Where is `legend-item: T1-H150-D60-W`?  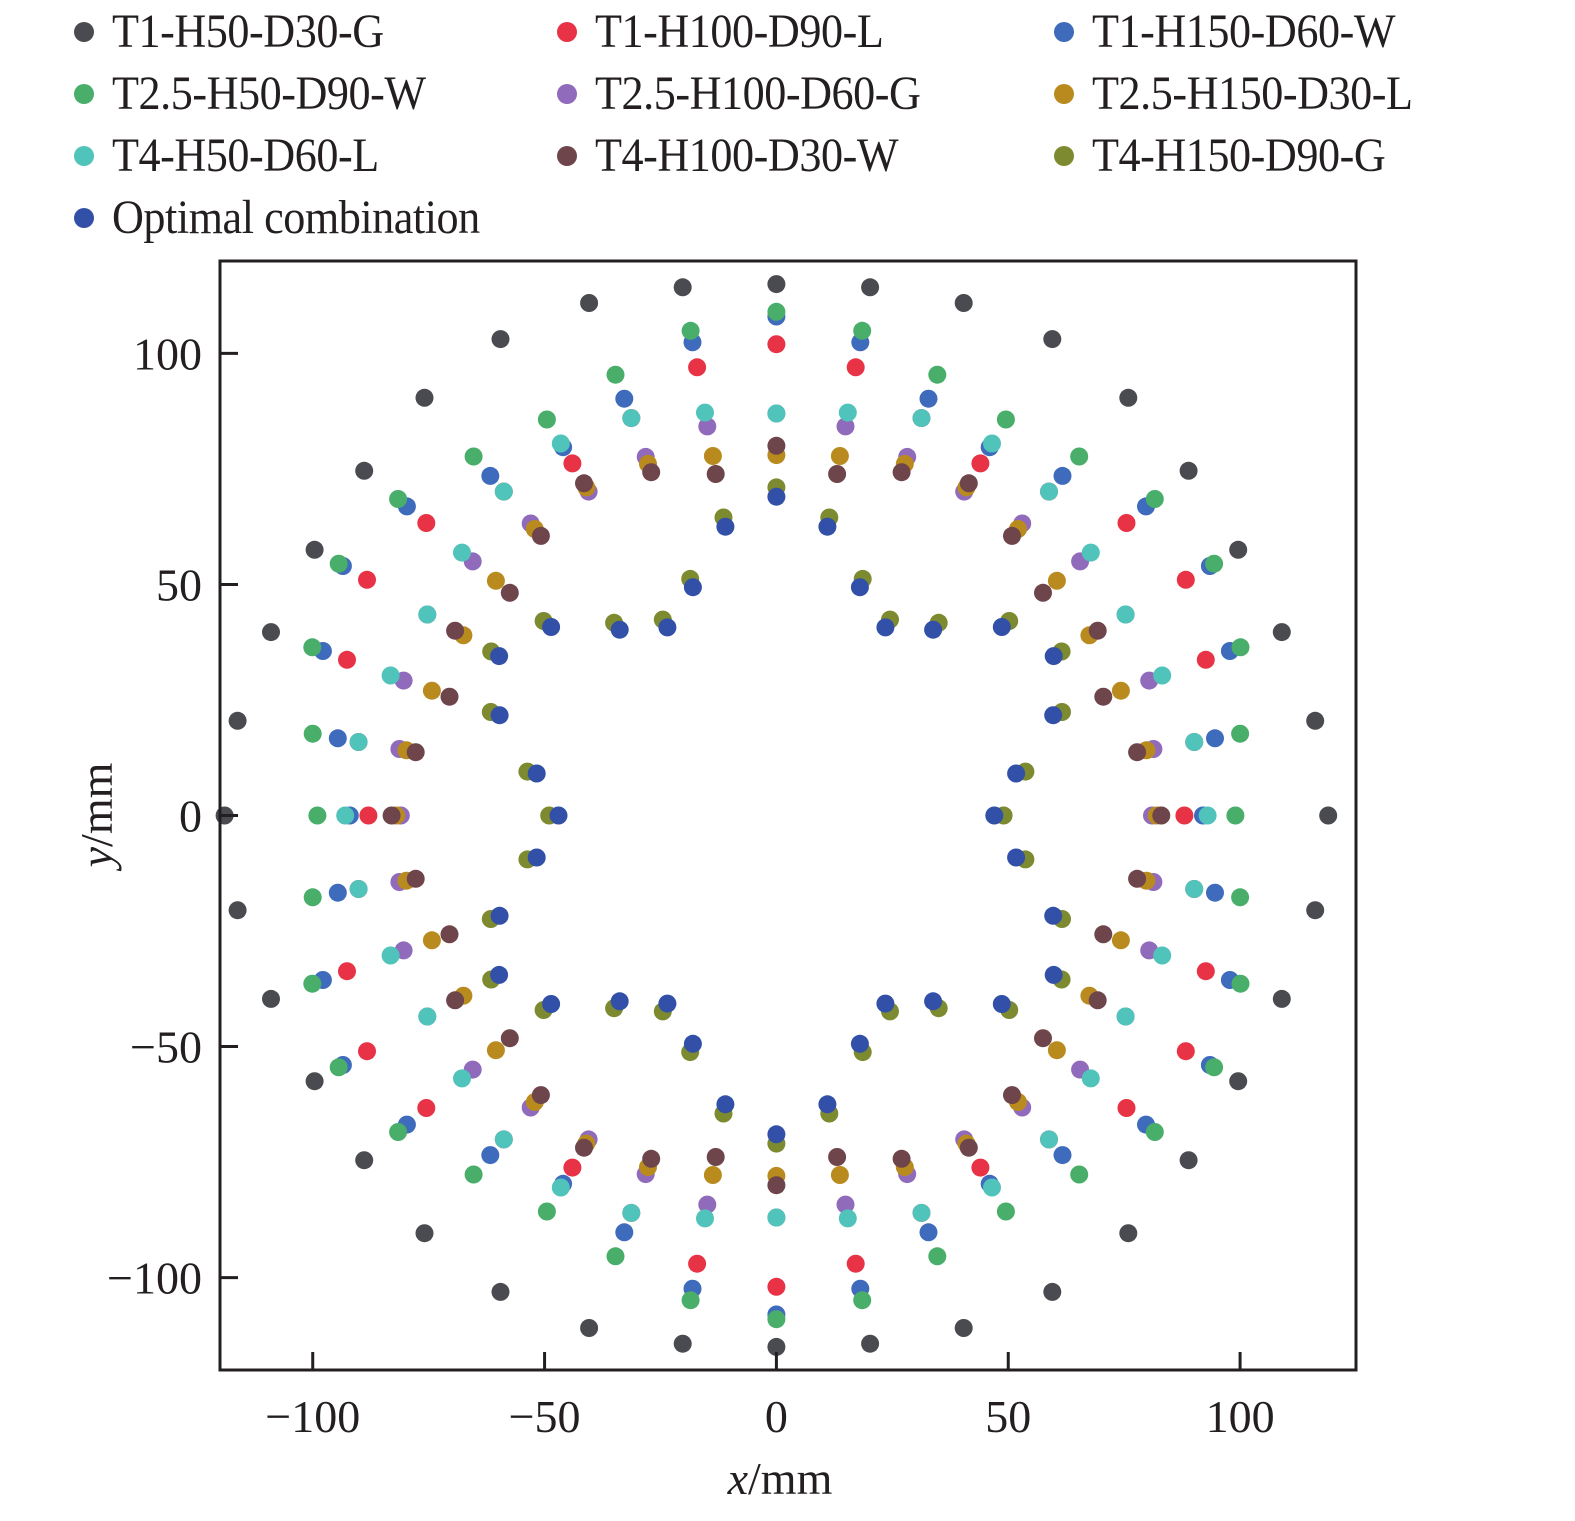
legend-item: T1-H150-D60-W is located at coordinates (1237, 32).